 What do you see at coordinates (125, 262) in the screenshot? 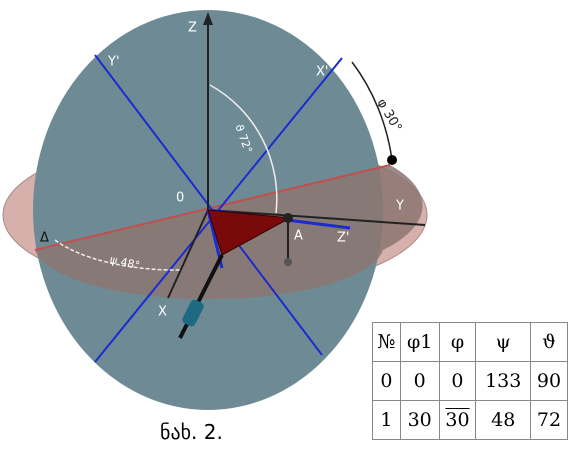
I see `label: ψ 48°` at bounding box center [125, 262].